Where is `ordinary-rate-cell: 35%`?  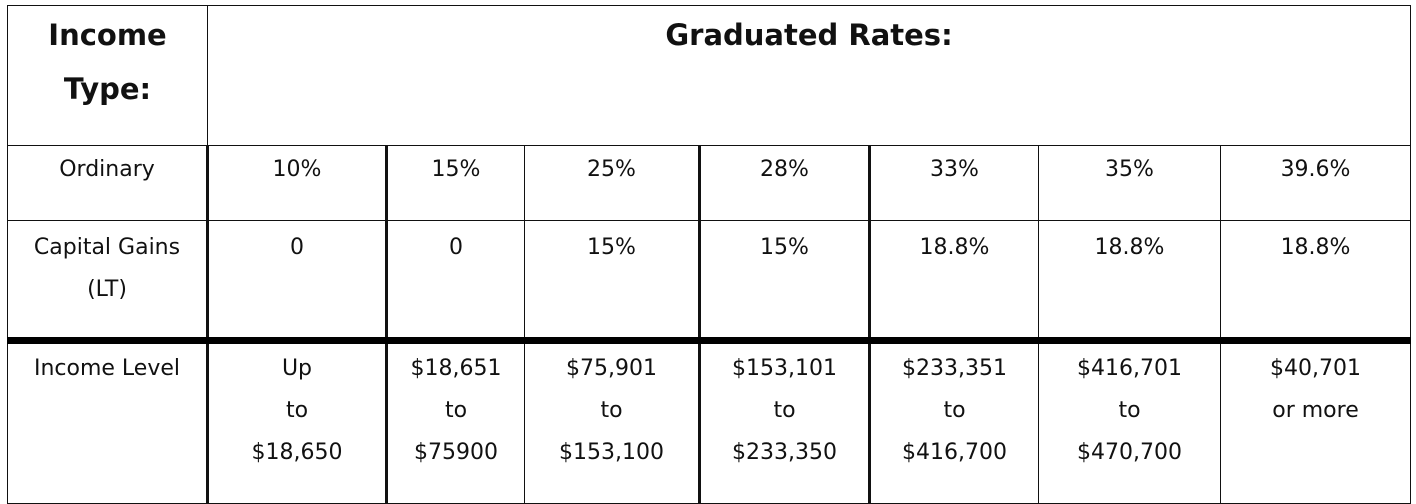 ordinary-rate-cell: 35% is located at coordinates (1129, 183).